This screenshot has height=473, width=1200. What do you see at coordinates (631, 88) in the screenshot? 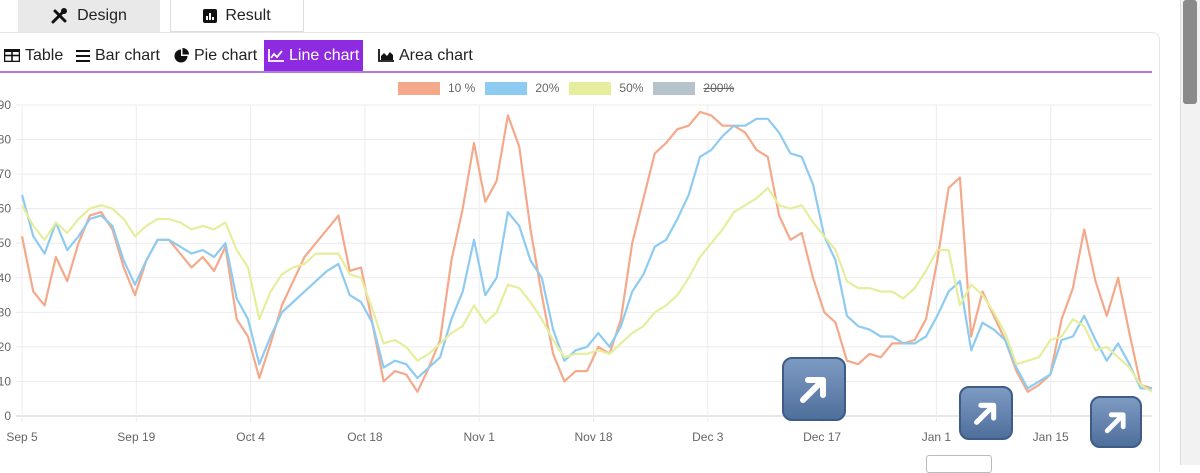
I see `legend-label-50: 50%` at bounding box center [631, 88].